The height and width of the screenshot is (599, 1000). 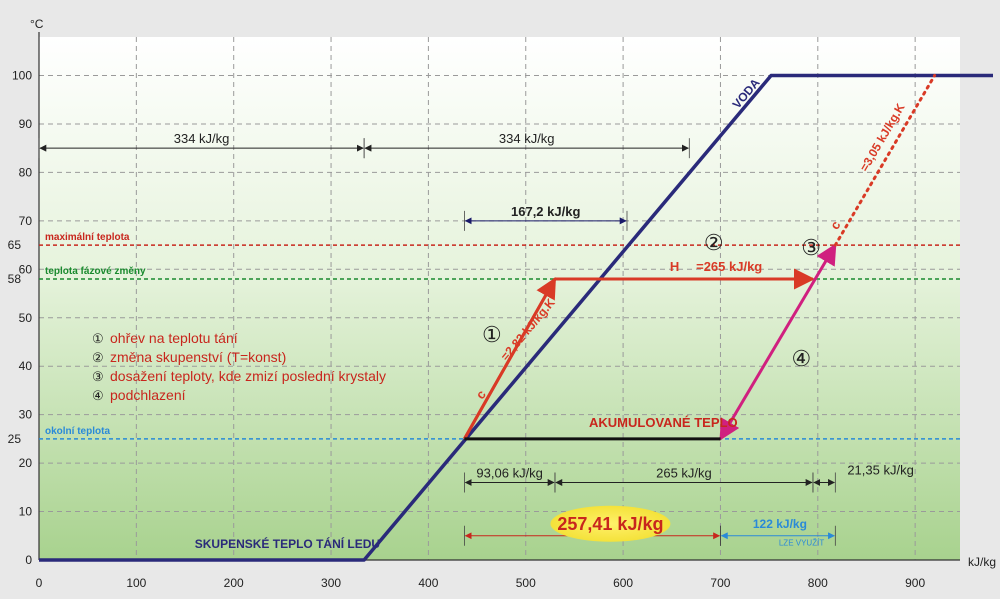 What do you see at coordinates (39, 583) in the screenshot?
I see `x-tick-label: 0` at bounding box center [39, 583].